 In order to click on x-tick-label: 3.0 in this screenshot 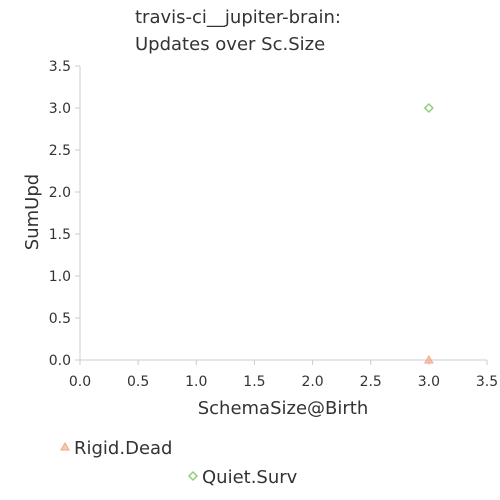, I will do `click(429, 382)`.